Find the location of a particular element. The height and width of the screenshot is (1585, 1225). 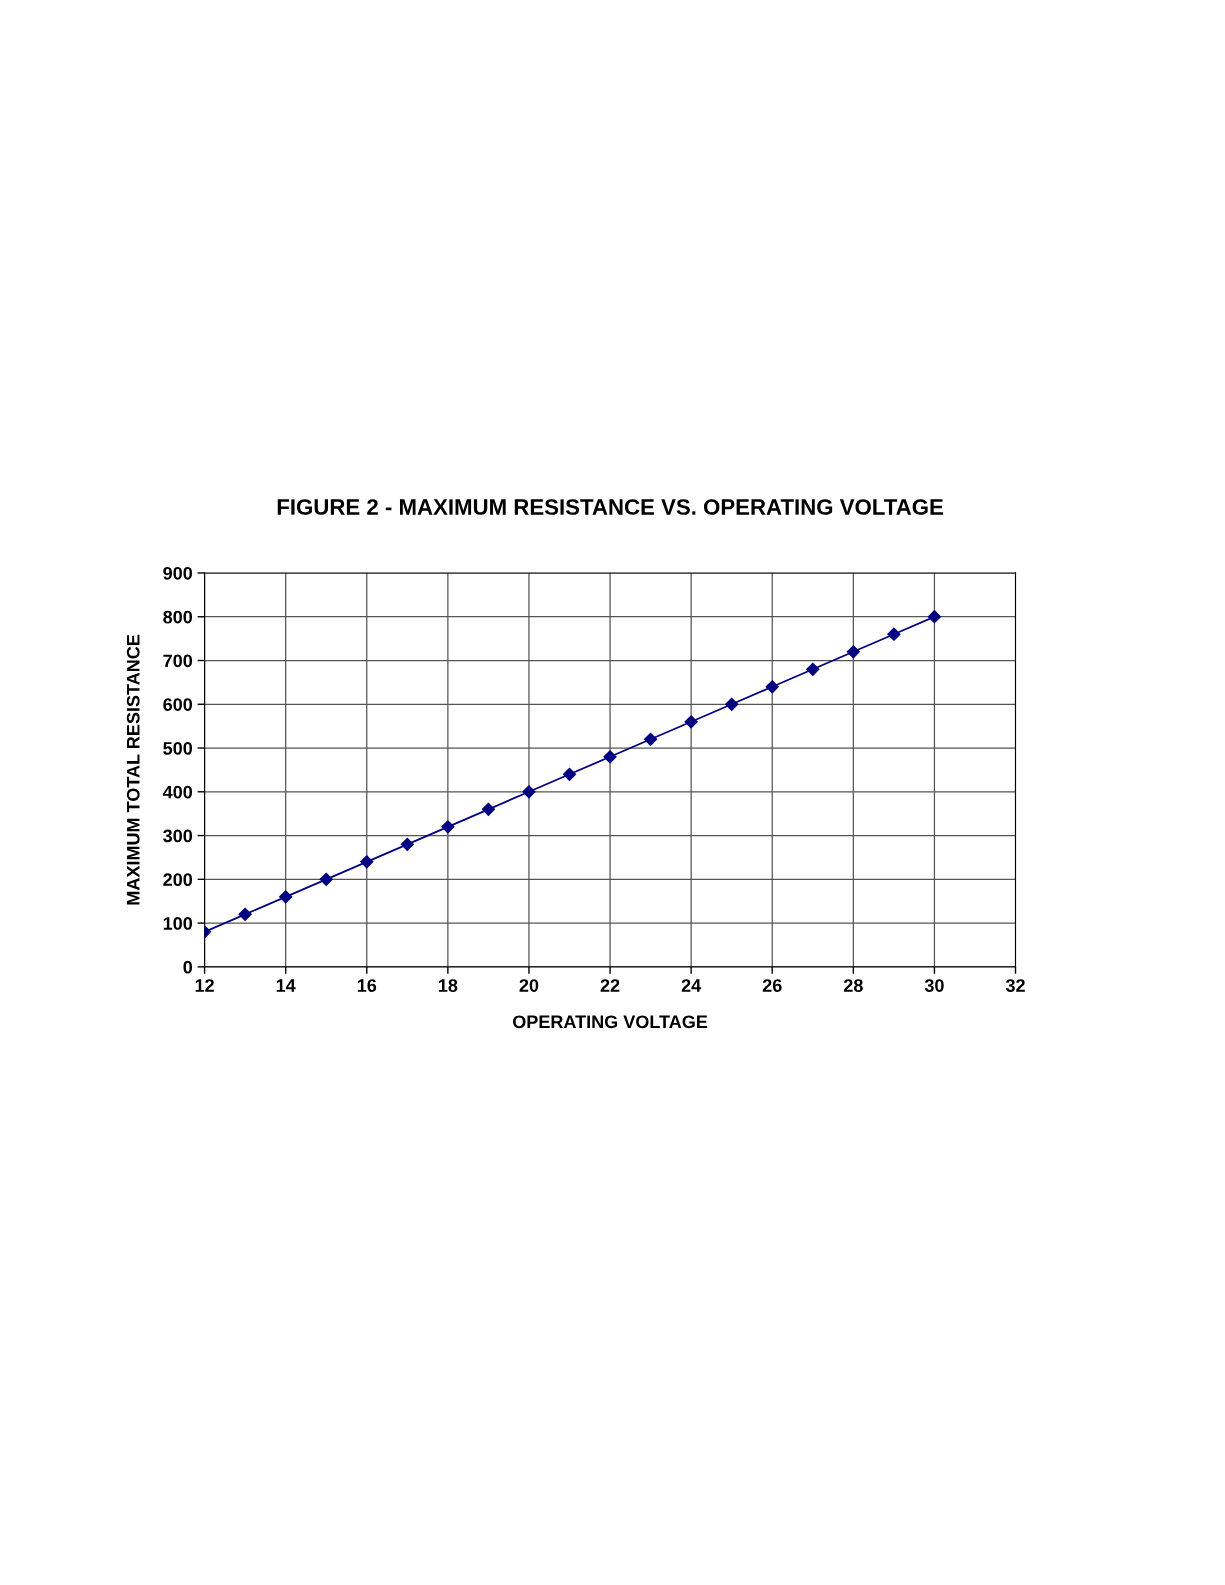

x-axis-title: OPERATING VOLTAGE is located at coordinates (610, 1022).